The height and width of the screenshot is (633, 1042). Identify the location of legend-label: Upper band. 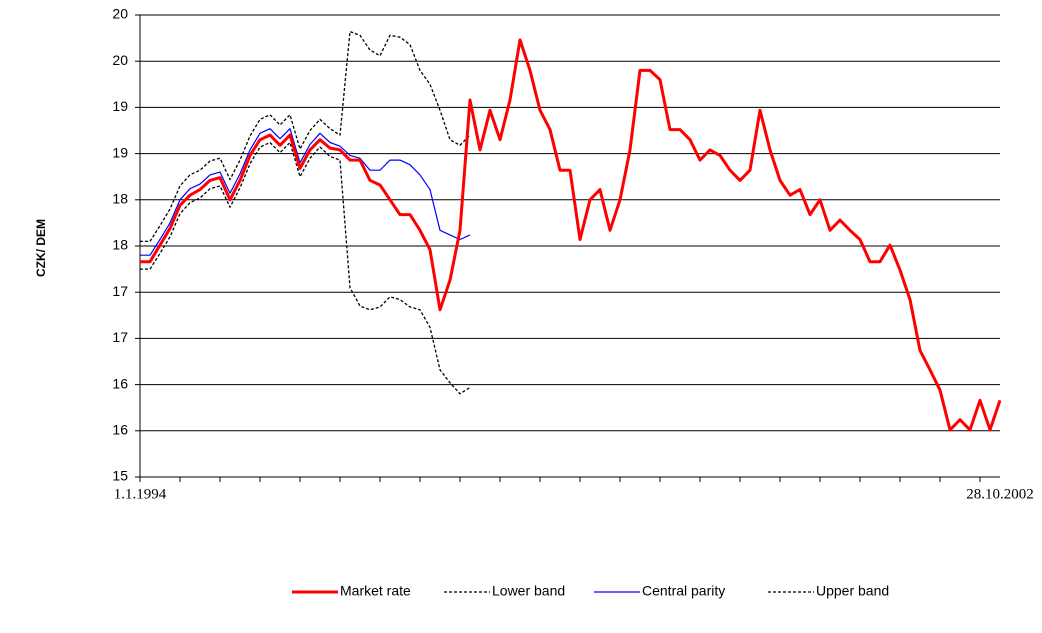
(852, 591).